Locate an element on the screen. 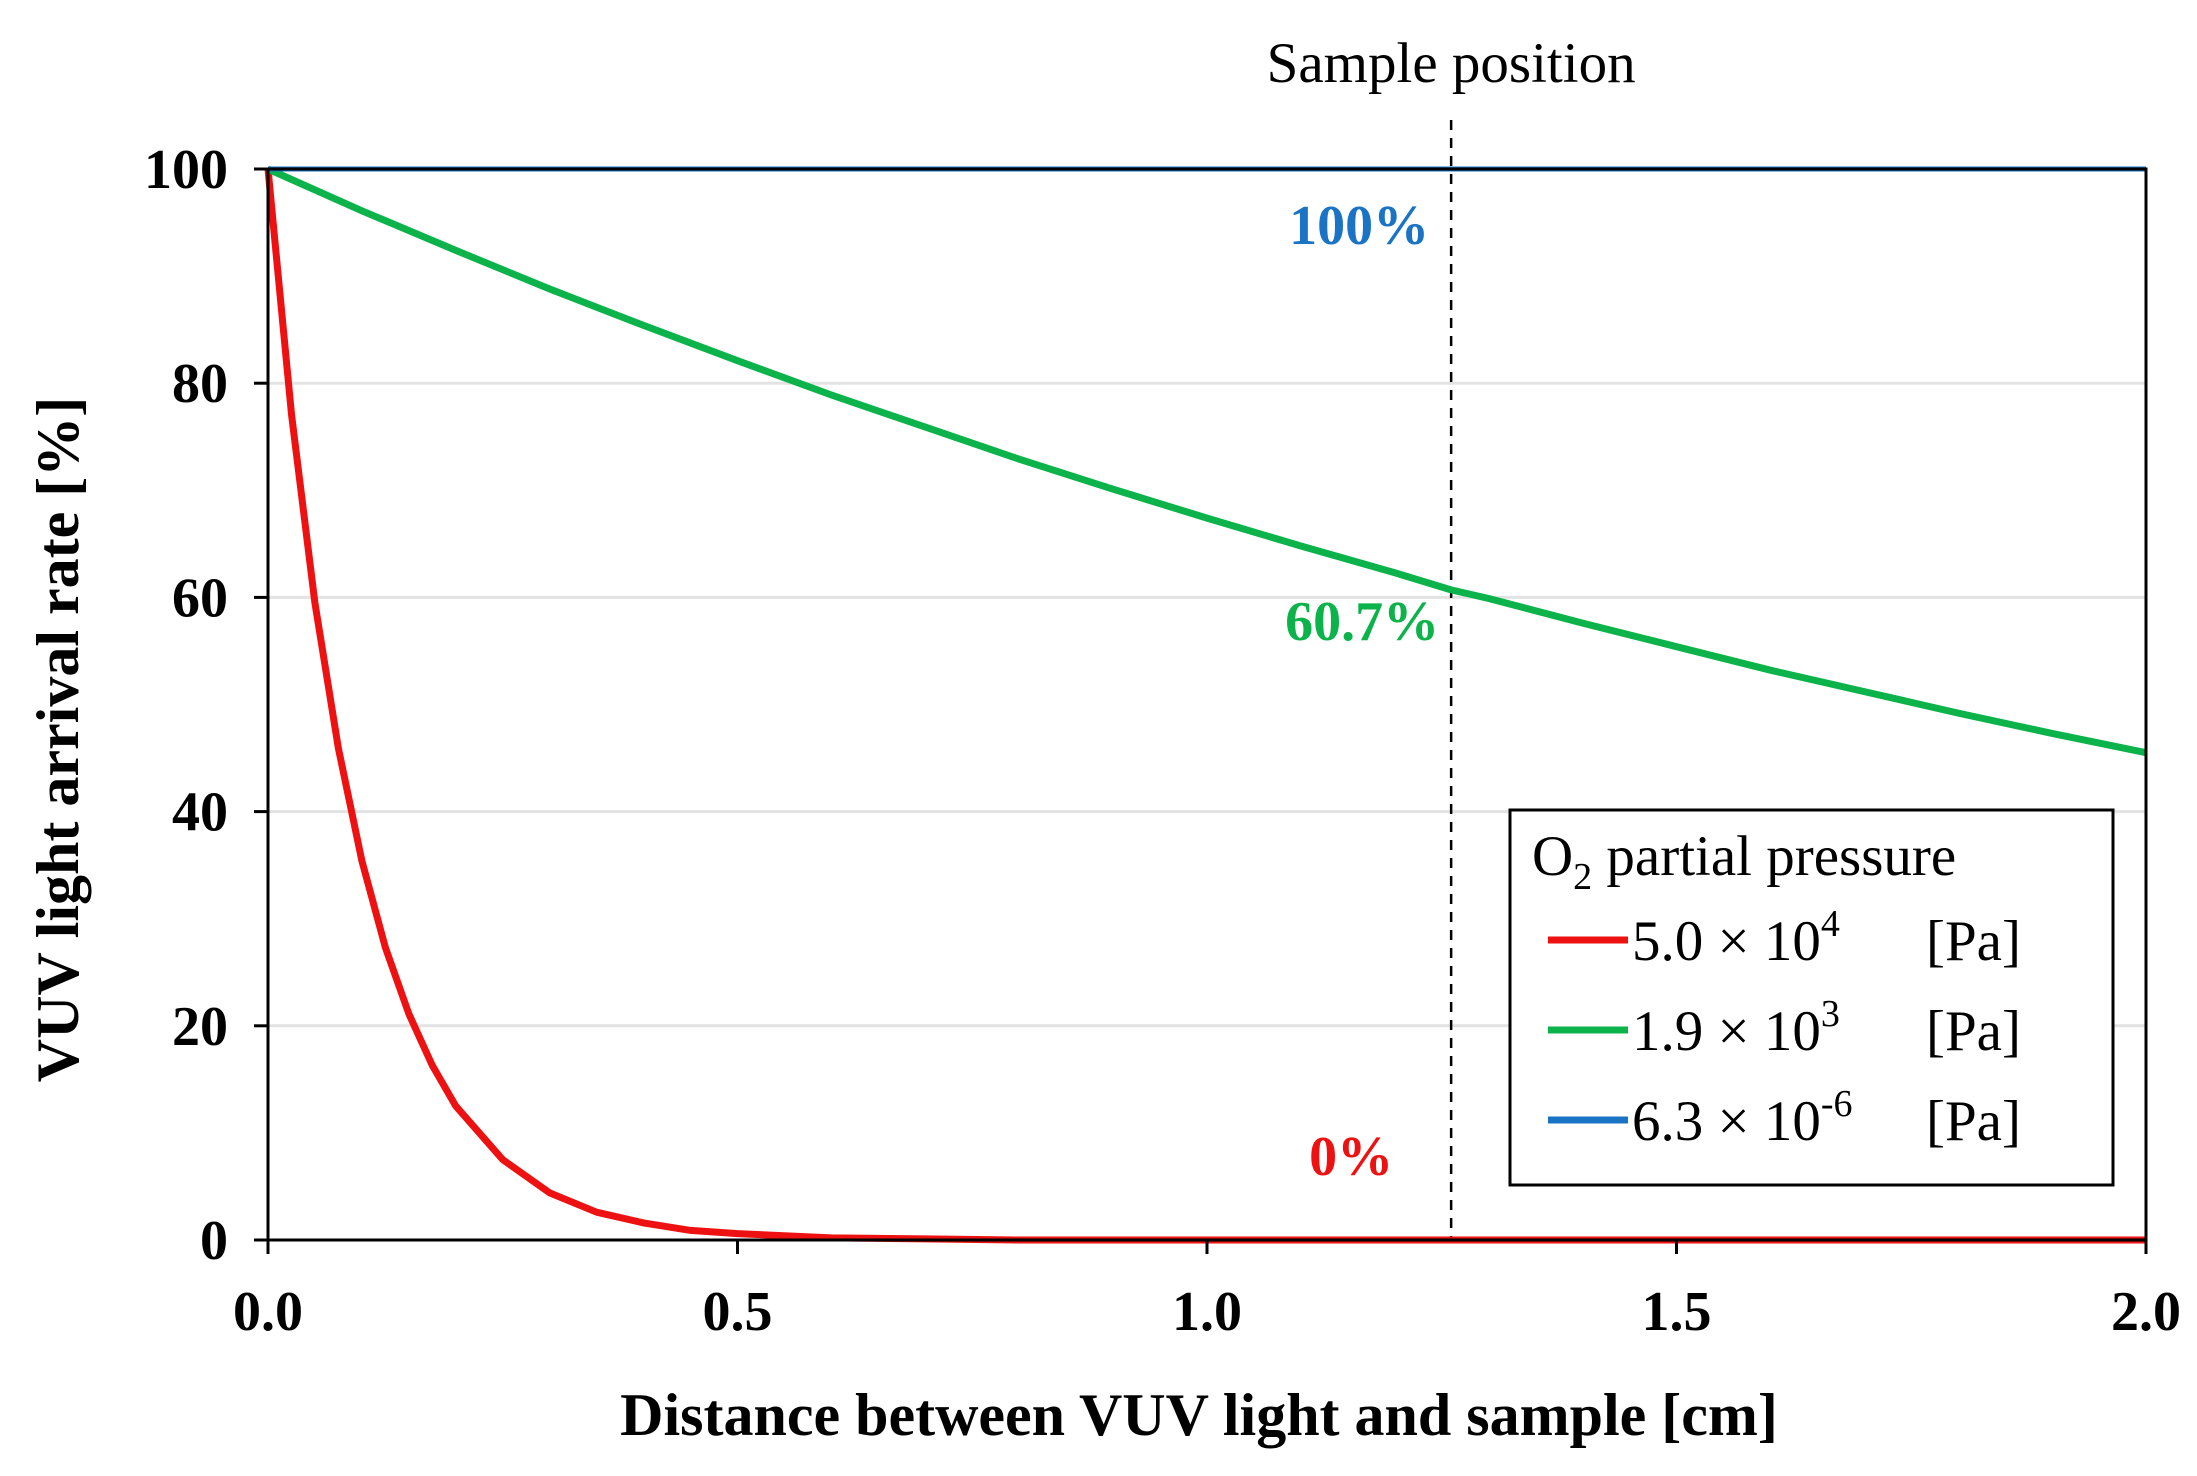  annotation-3: 0% is located at coordinates (1351, 1157).